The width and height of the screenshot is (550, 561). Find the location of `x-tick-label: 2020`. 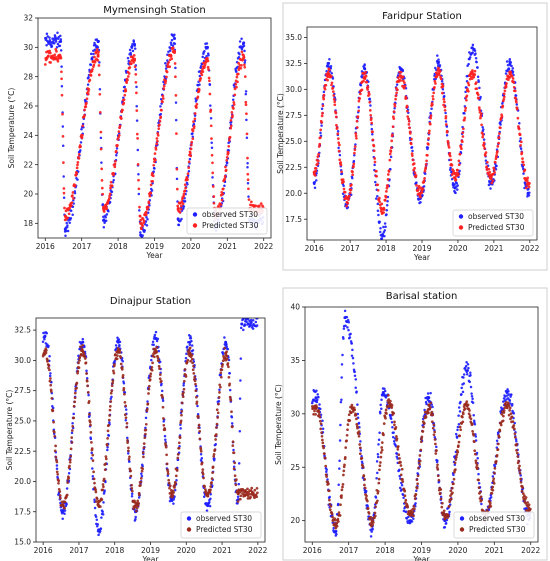

x-tick-label: 2020 is located at coordinates (457, 550).